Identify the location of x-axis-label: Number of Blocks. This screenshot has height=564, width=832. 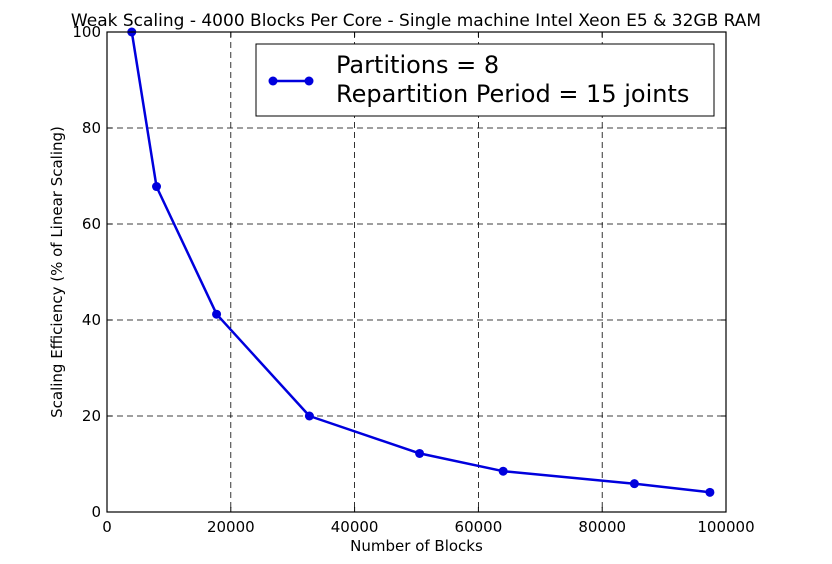
(416, 546).